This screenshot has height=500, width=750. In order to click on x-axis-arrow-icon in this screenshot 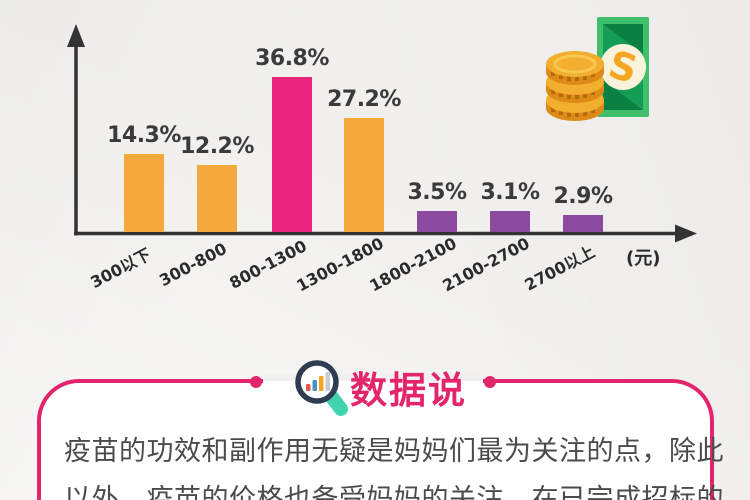, I will do `click(686, 233)`.